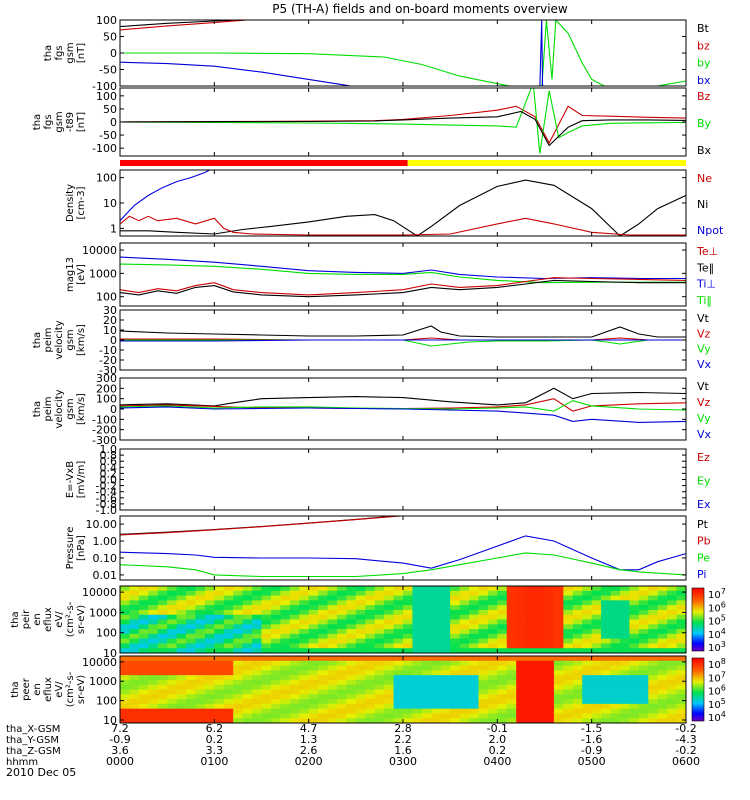 The image size is (750, 800). Describe the element at coordinates (81, 480) in the screenshot. I see `y-axis-label: [mV/m]` at that location.